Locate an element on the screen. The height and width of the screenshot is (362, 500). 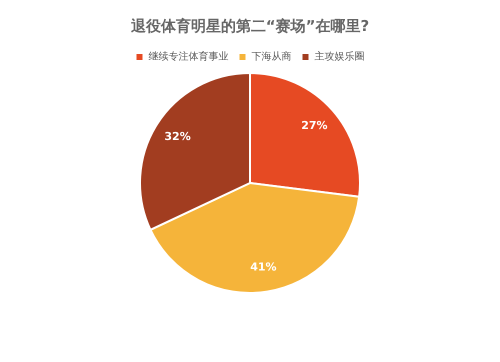
data-label: 27% is located at coordinates (314, 125).